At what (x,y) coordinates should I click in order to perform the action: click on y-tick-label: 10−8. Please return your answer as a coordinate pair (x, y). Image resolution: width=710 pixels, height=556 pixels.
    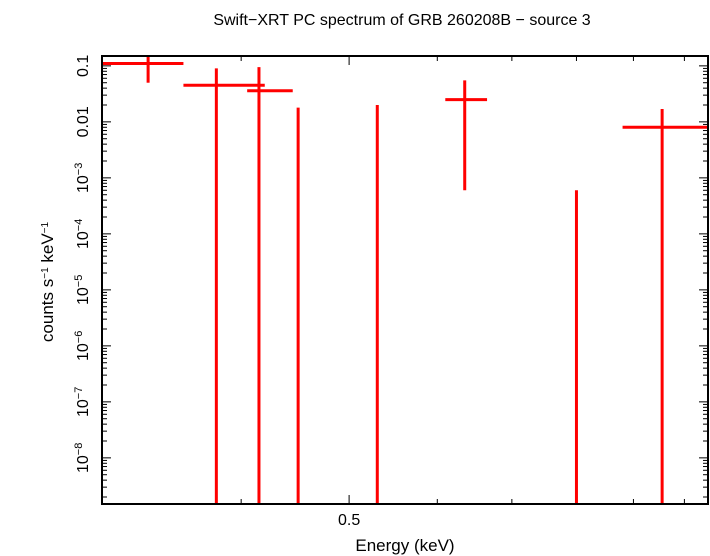
    Looking at the image, I should click on (82, 458).